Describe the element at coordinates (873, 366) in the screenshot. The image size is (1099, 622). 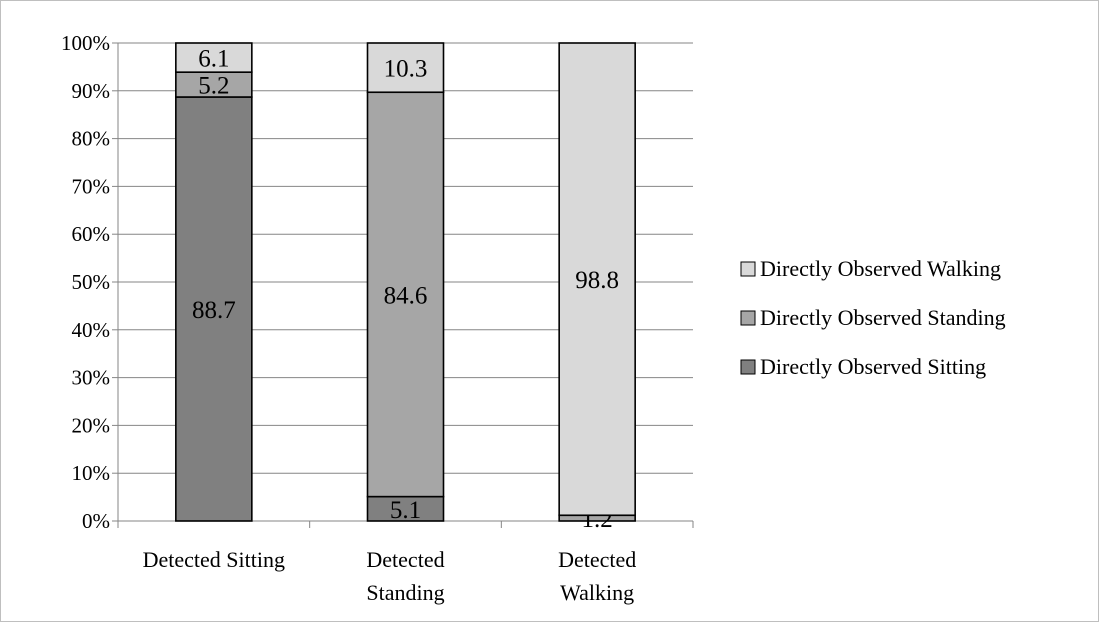
I see `legend-label: Directly Observed Sitting` at that location.